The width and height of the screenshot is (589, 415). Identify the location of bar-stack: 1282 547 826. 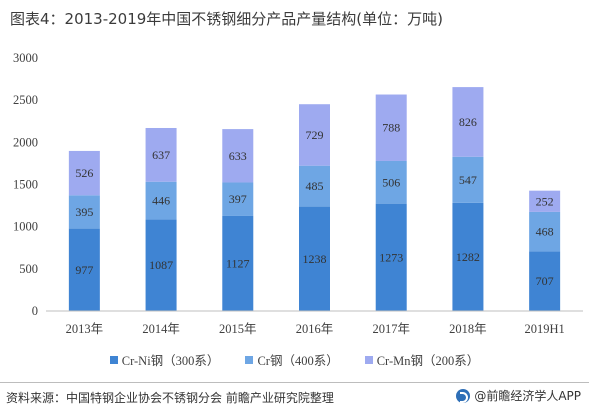
(468, 199).